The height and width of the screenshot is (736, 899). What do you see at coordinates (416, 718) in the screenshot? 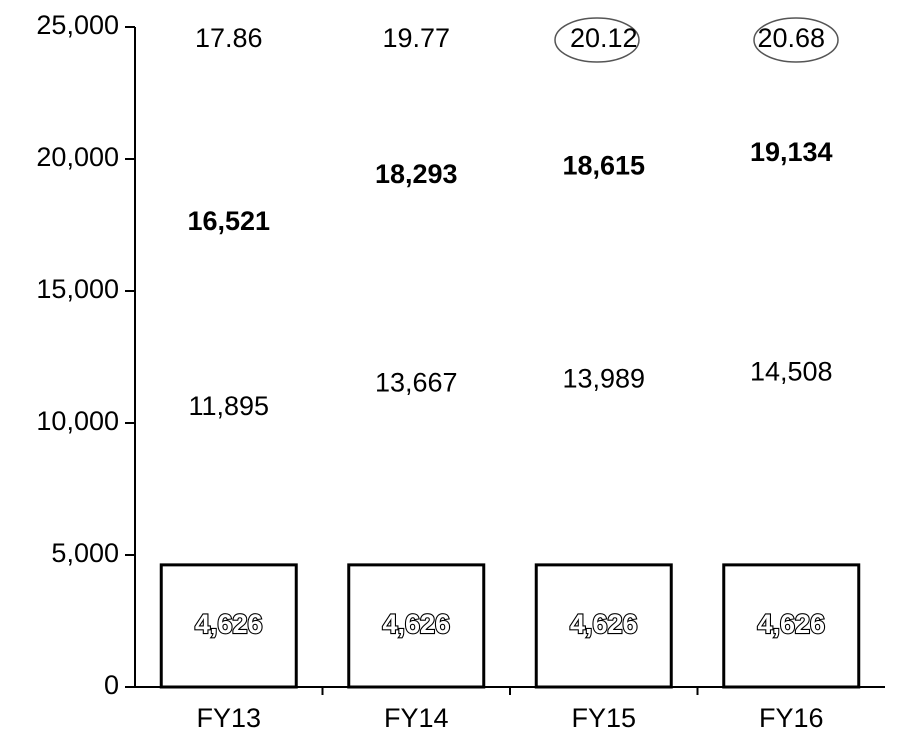
I see `x-tick-label: FY14` at bounding box center [416, 718].